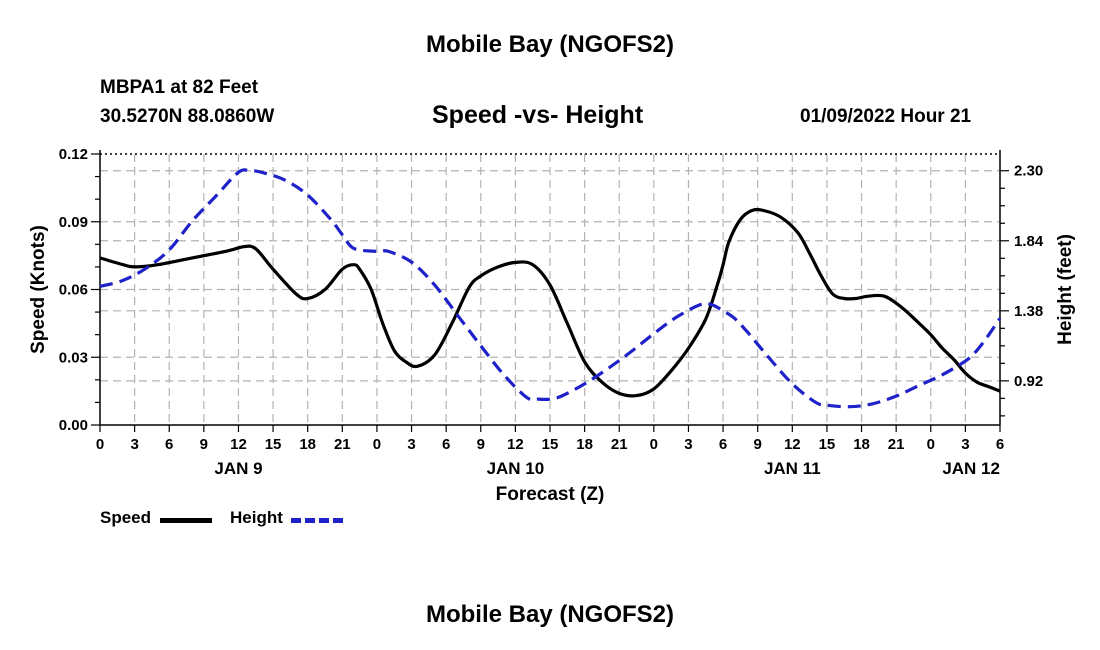 The height and width of the screenshot is (650, 1100). I want to click on x-day-label: JAN 9, so click(238, 468).